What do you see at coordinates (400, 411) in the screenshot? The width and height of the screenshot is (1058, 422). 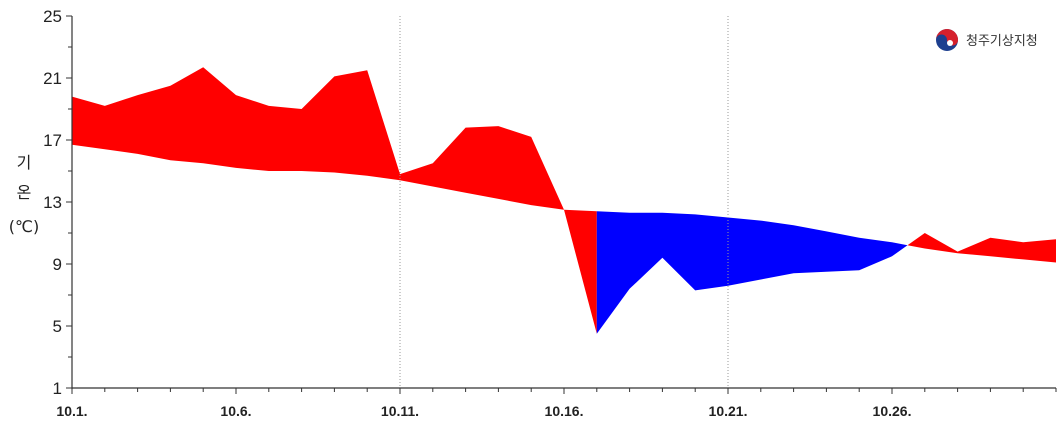 I see `x-tick-label: 10.11.` at bounding box center [400, 411].